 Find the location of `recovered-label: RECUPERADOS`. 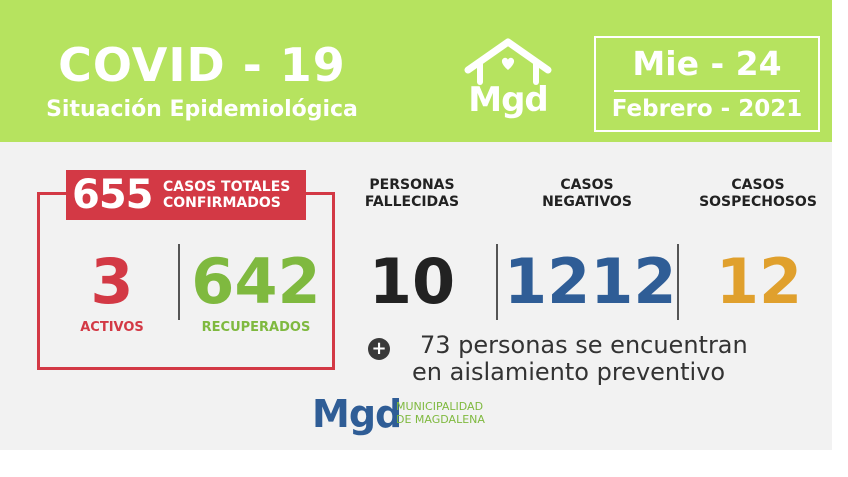

recovered-label: RECUPERADOS is located at coordinates (256, 327).